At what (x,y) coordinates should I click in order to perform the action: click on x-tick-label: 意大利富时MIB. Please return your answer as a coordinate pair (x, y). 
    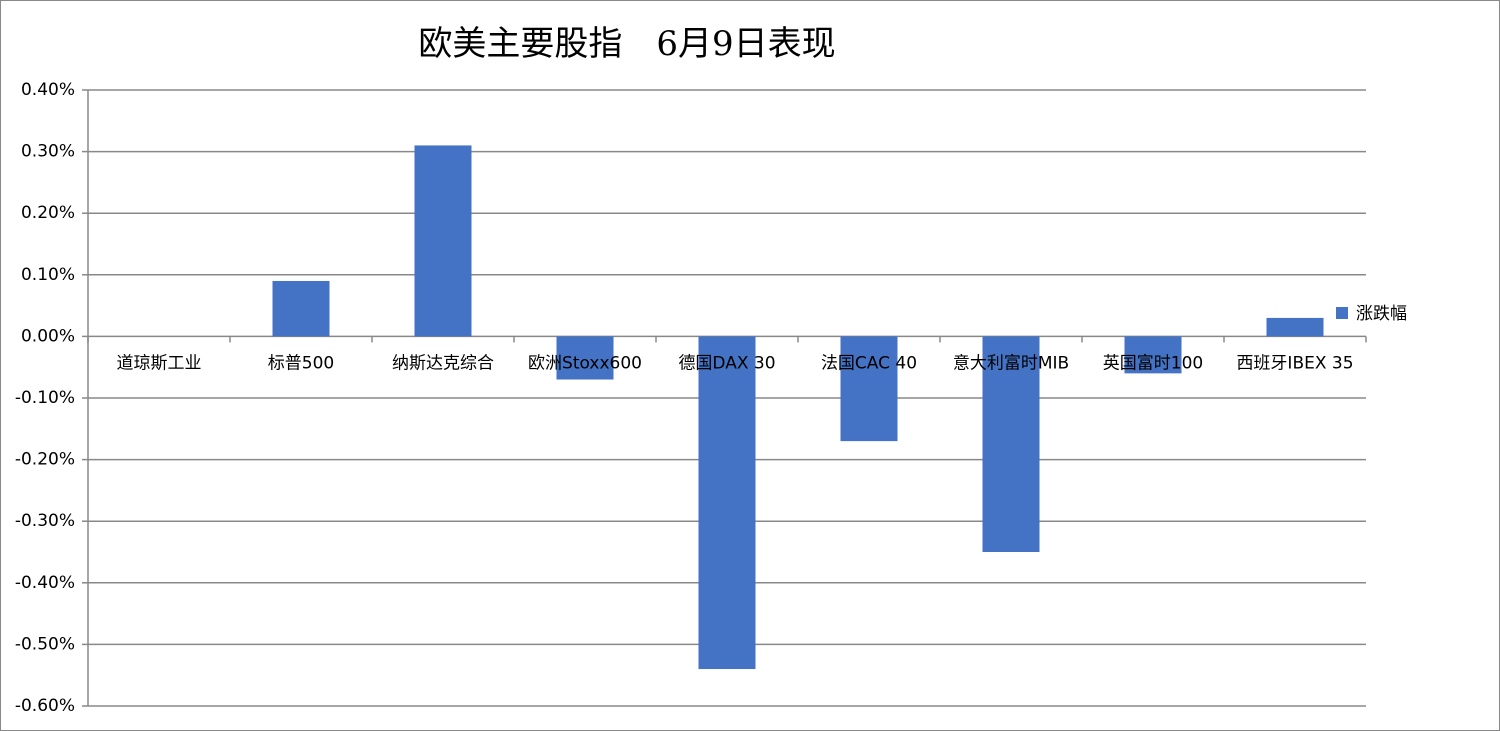
    Looking at the image, I should click on (1011, 363).